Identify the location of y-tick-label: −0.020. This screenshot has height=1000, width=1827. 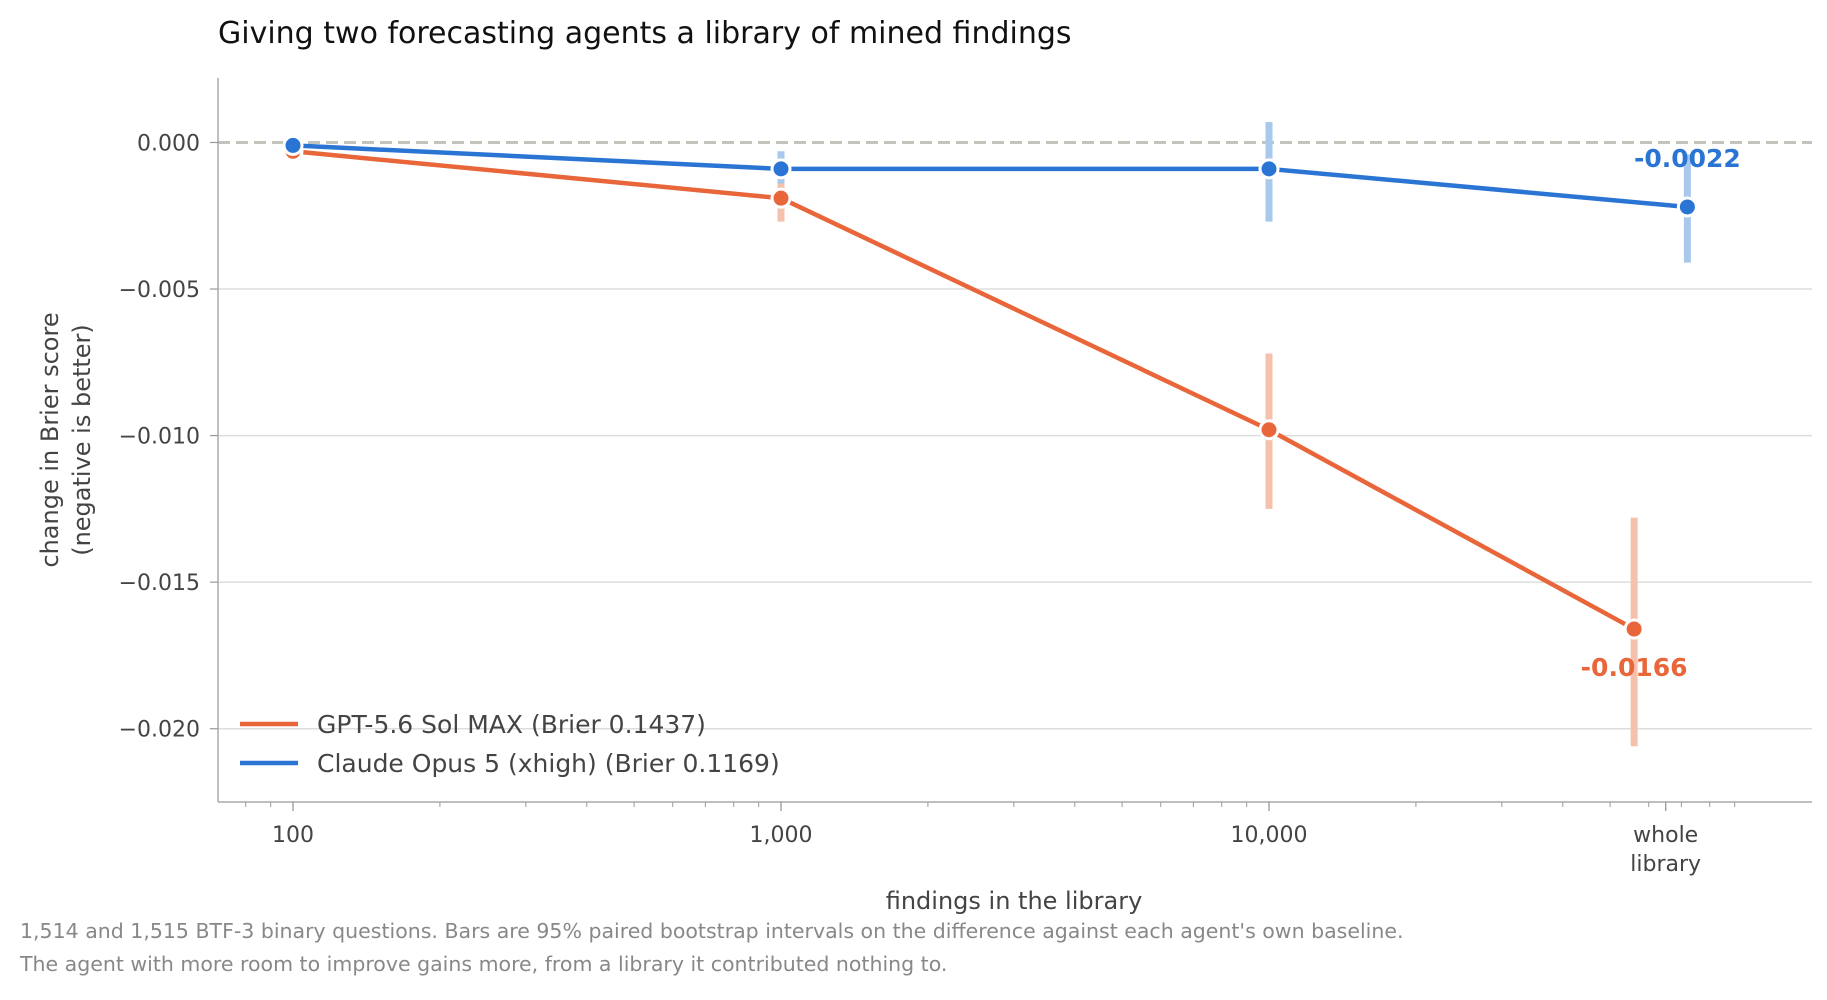
(159, 730).